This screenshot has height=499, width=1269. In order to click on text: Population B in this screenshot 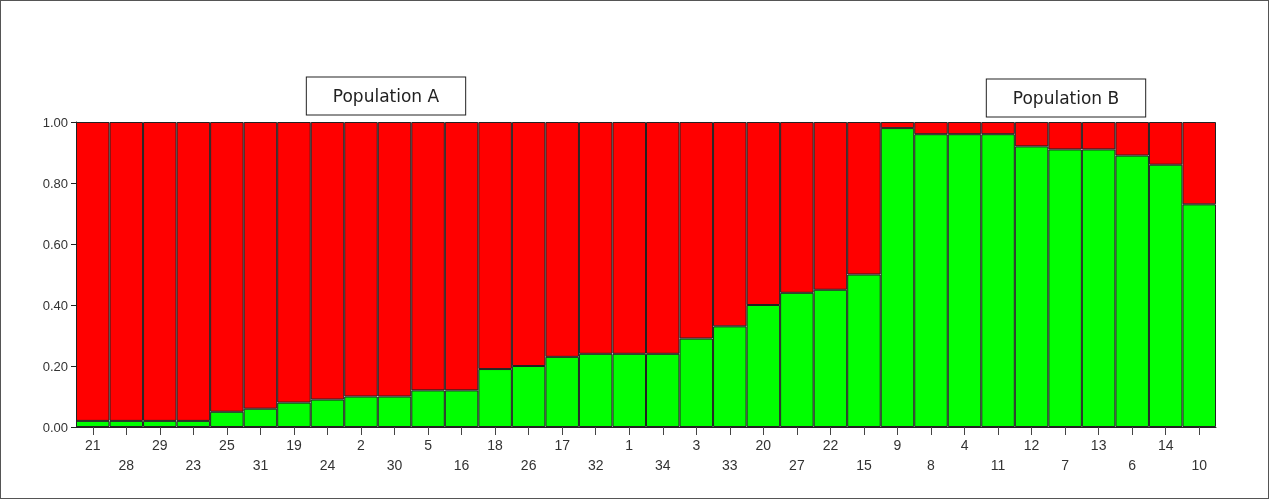, I will do `click(1066, 98)`.